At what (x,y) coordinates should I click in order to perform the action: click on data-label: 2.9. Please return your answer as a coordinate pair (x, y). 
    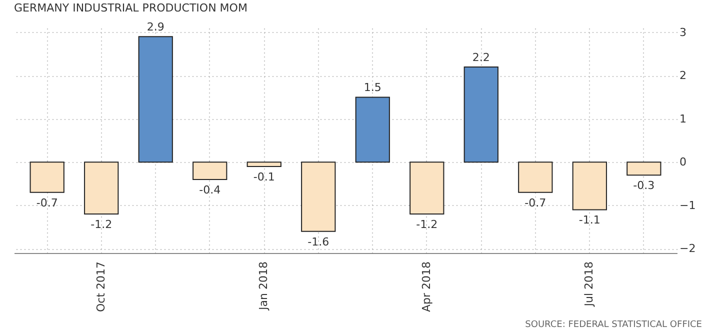
    Looking at the image, I should click on (155, 27).